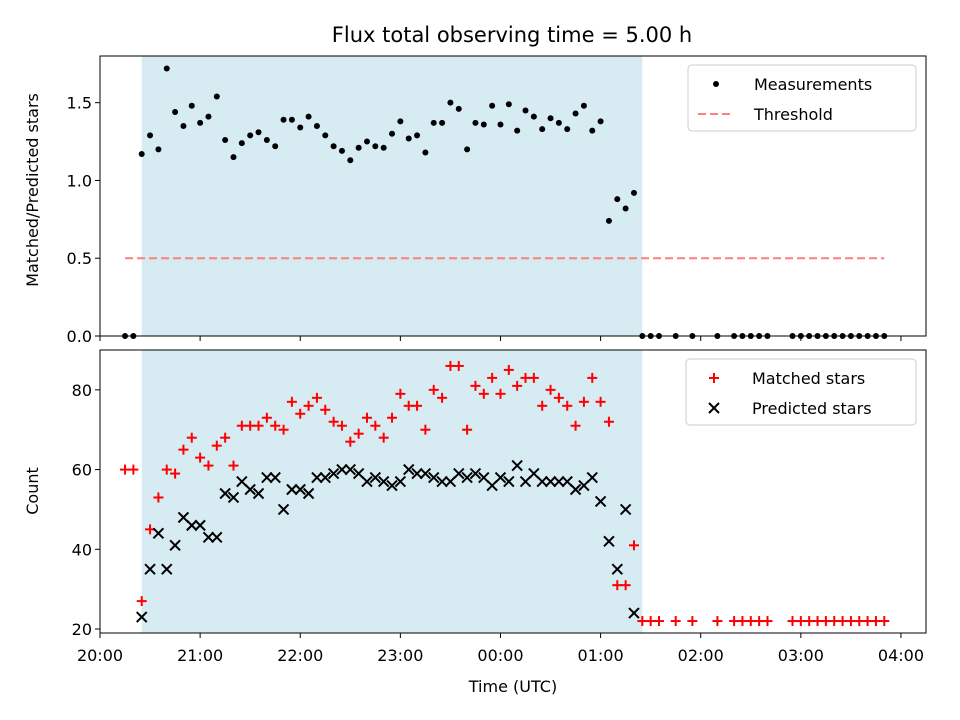  Describe the element at coordinates (901, 655) in the screenshot. I see `x-tick-label: 04:00` at that location.